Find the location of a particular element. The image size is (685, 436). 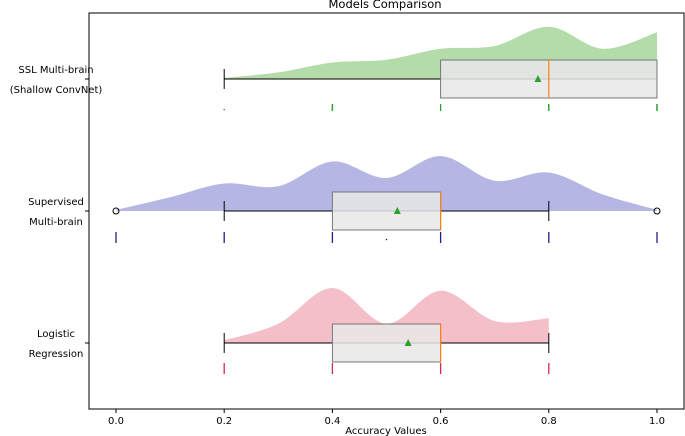

category-label: (Shallow ConvNet) is located at coordinates (56, 90).